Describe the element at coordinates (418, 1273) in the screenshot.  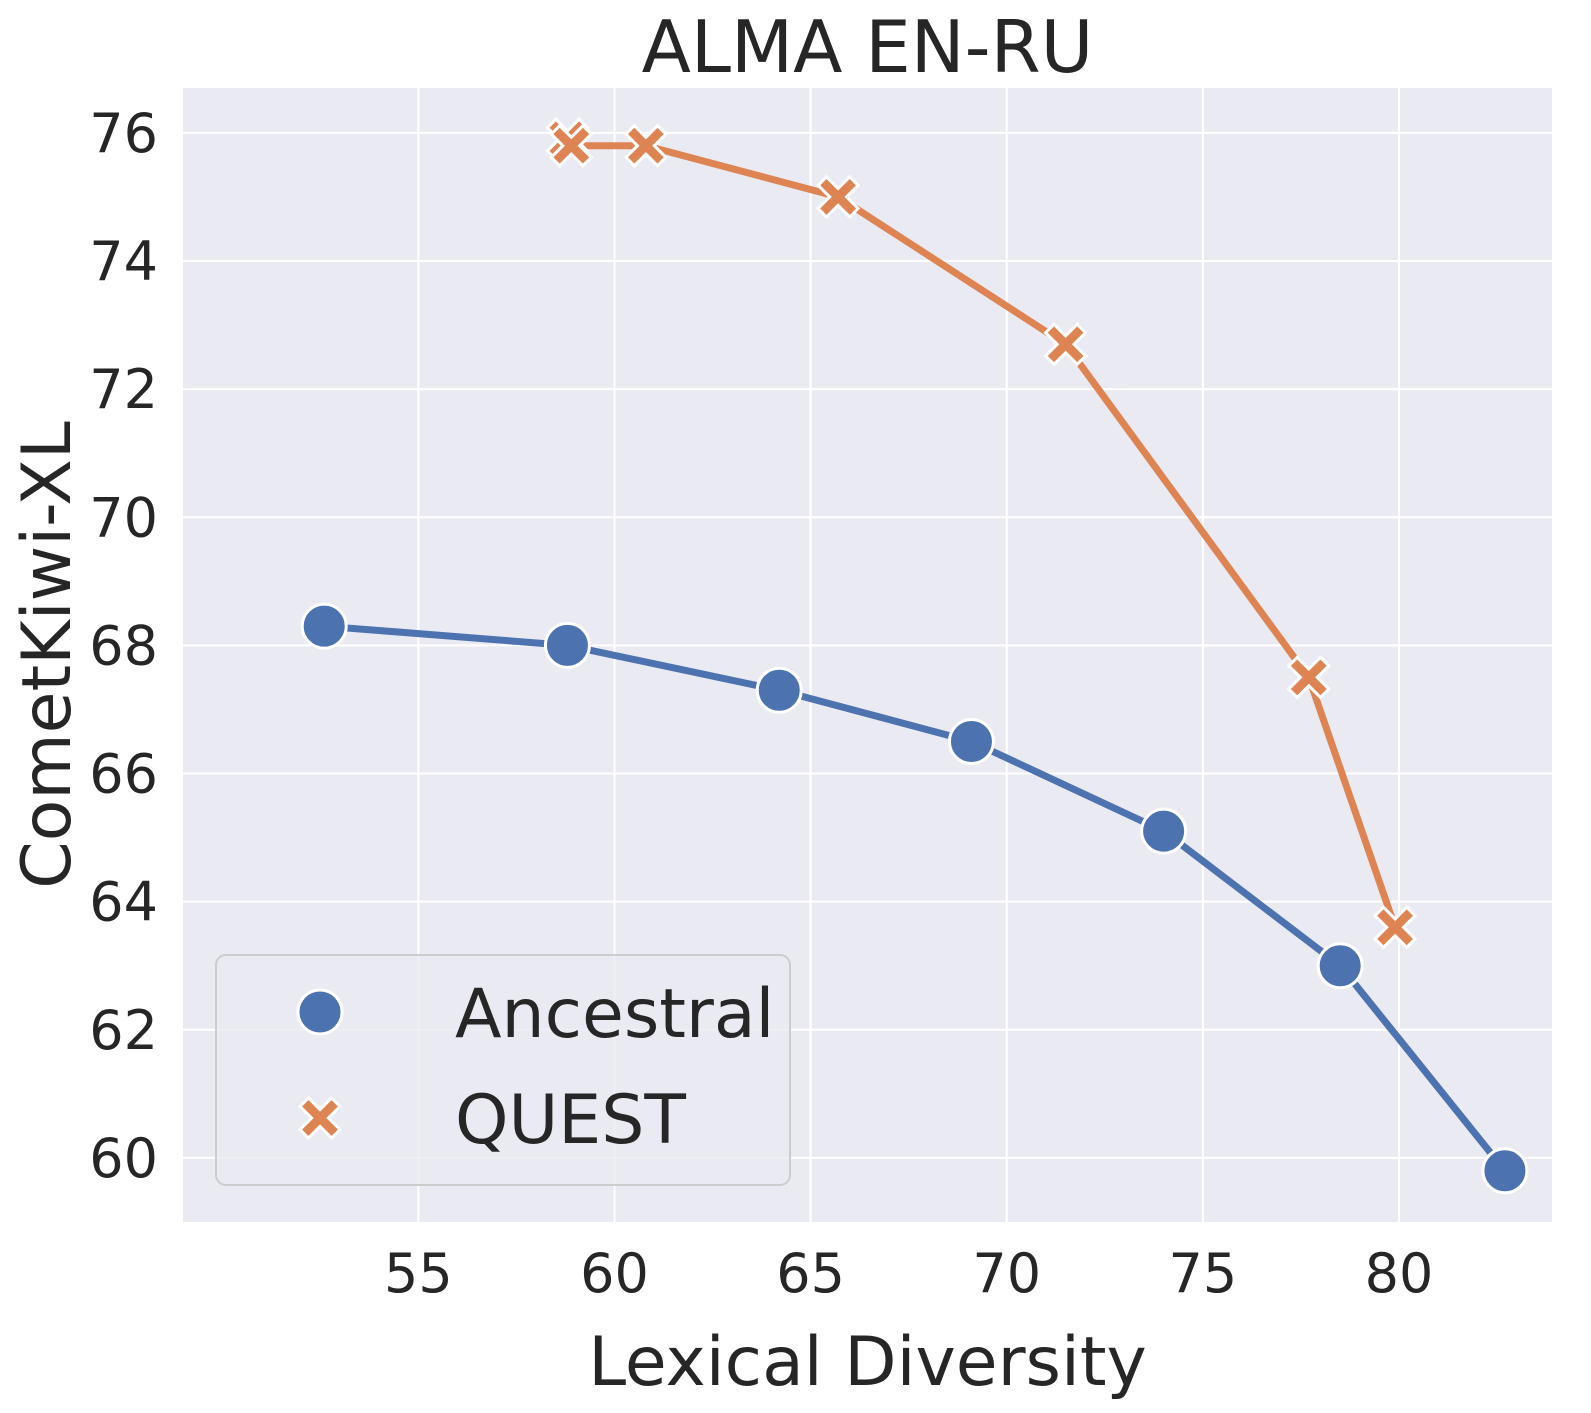
I see `x-tick-label: 55` at that location.